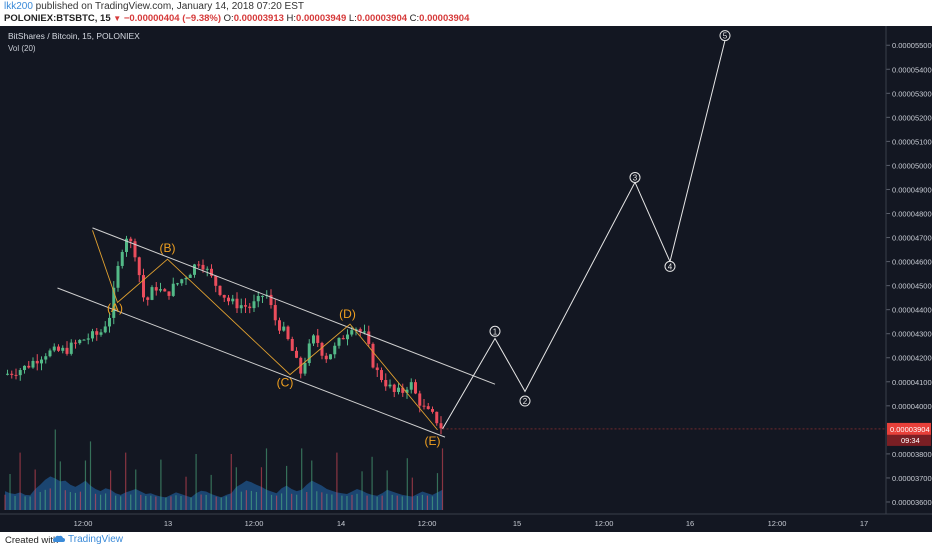 The width and height of the screenshot is (932, 550). I want to click on y-tick-label: 0.00004600, so click(912, 262).